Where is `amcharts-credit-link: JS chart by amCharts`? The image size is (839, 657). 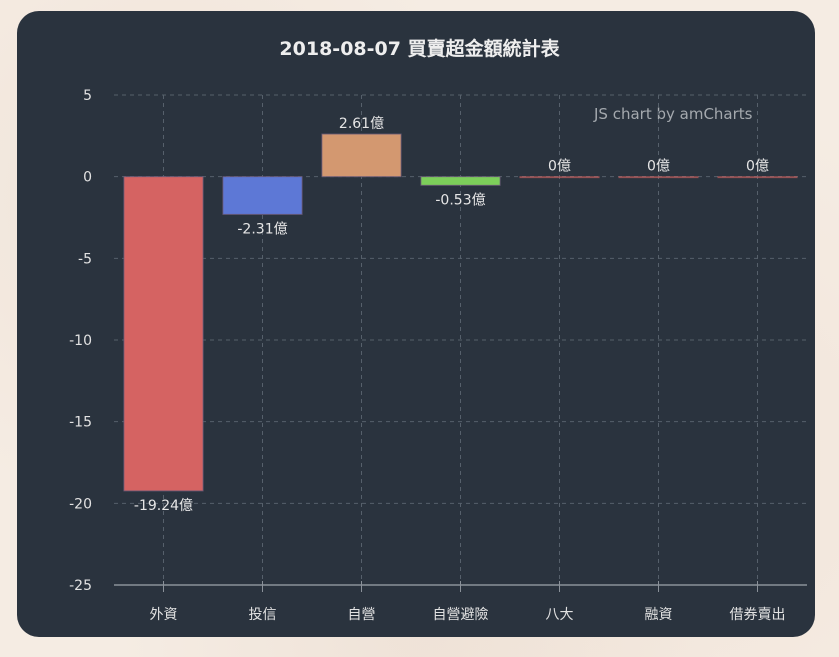
amcharts-credit-link: JS chart by amCharts is located at coordinates (673, 114).